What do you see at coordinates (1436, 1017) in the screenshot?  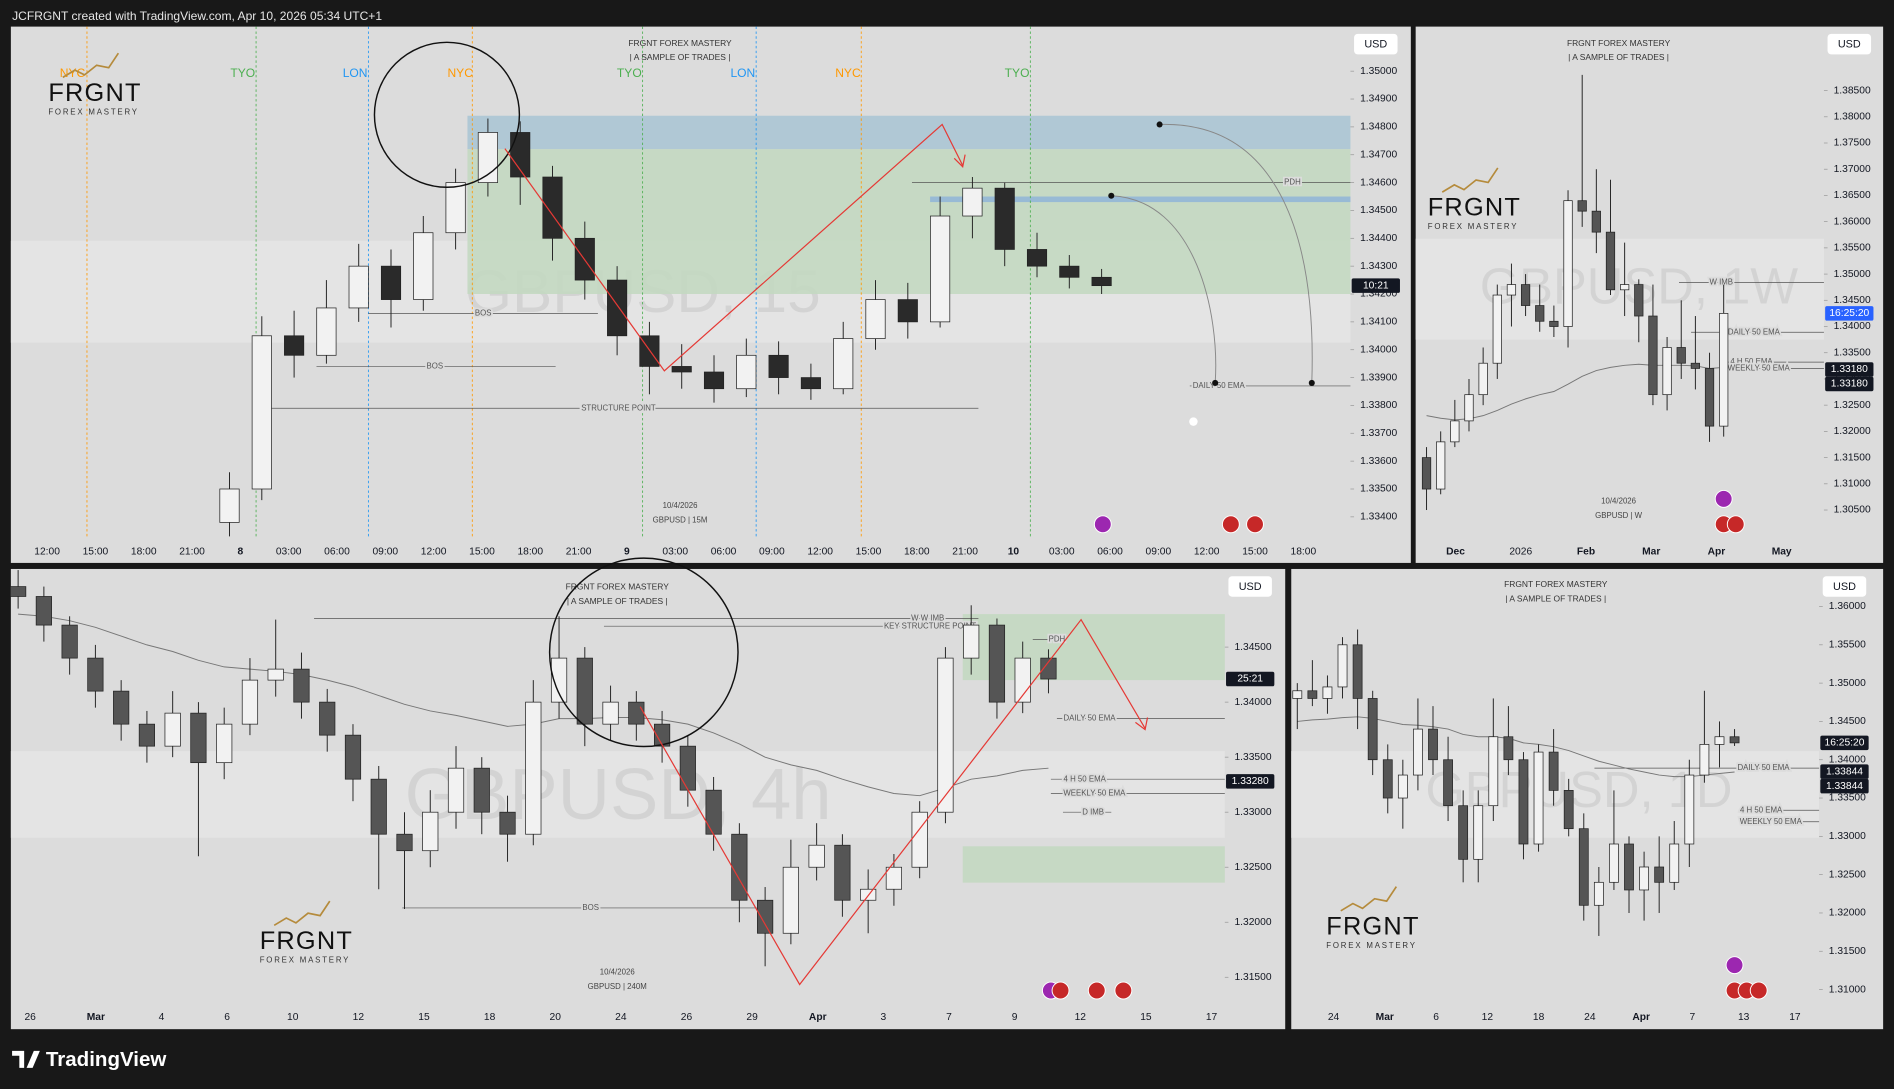 I see `x-tick-label: 6` at bounding box center [1436, 1017].